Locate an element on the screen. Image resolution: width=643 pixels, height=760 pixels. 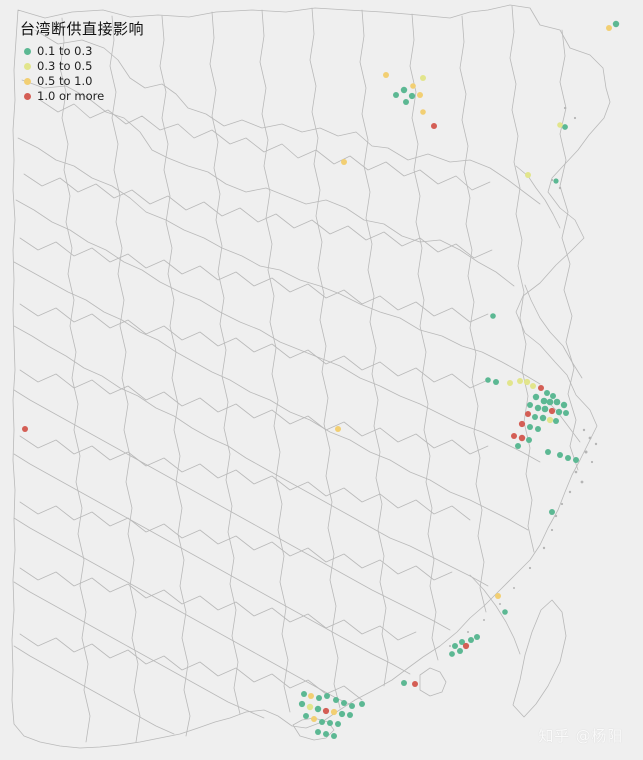
legend-item: 0.1 to 0.3 is located at coordinates (122, 51).